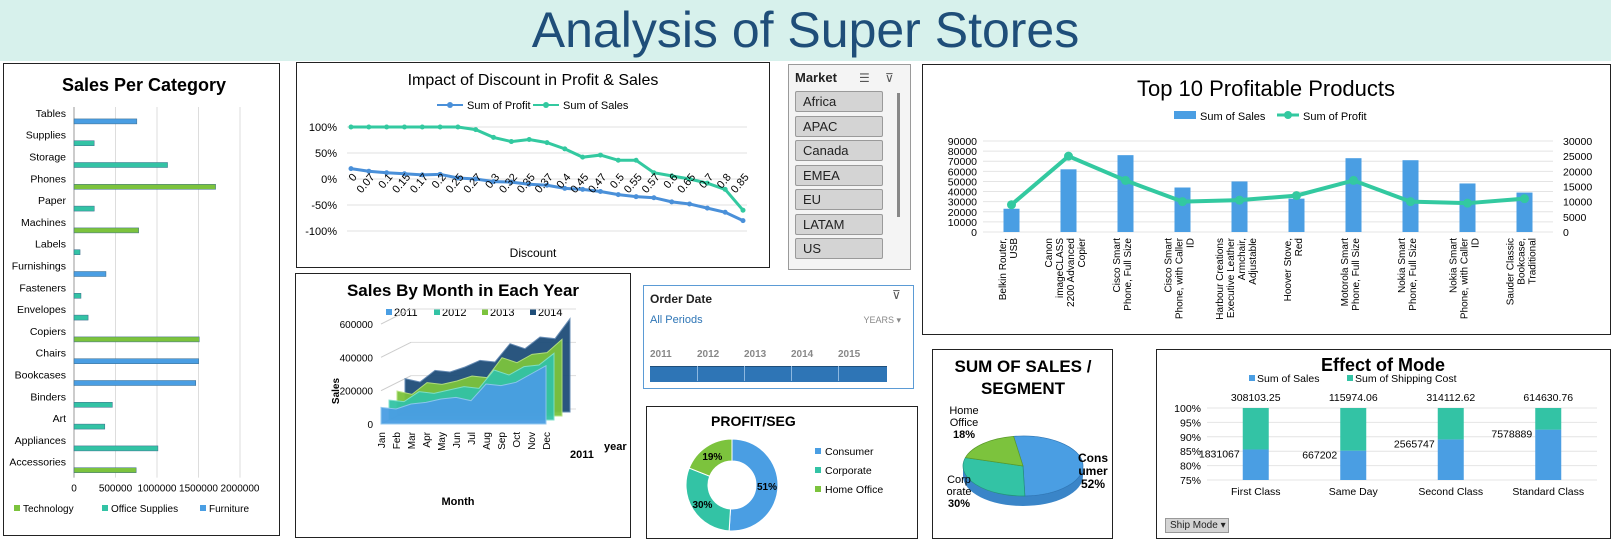  Describe the element at coordinates (839, 224) in the screenshot. I see `market-item-latam: LATAM` at that location.